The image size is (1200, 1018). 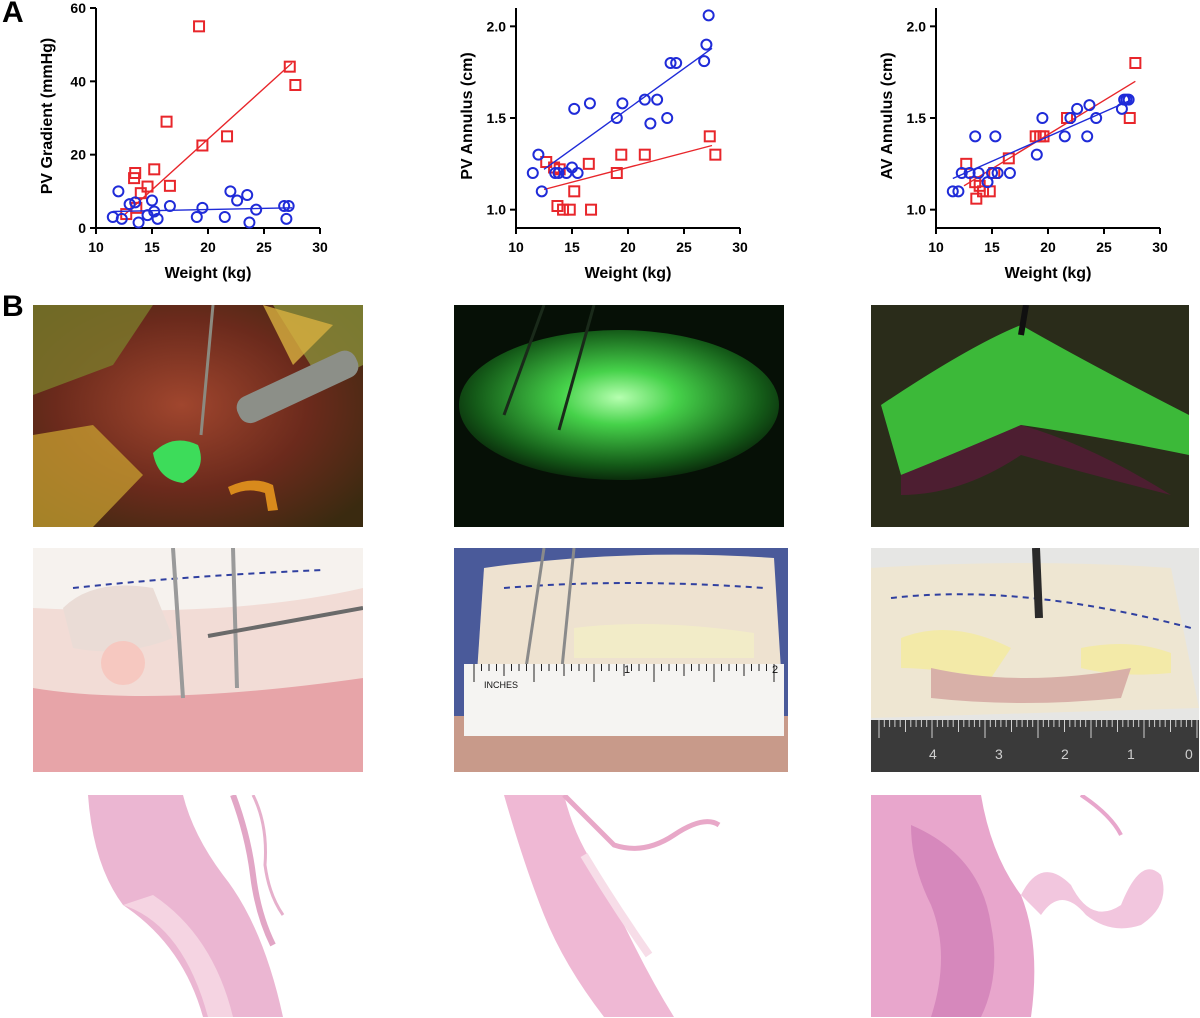 I want to click on y-tick-label: 1.0, so click(x=917, y=210).